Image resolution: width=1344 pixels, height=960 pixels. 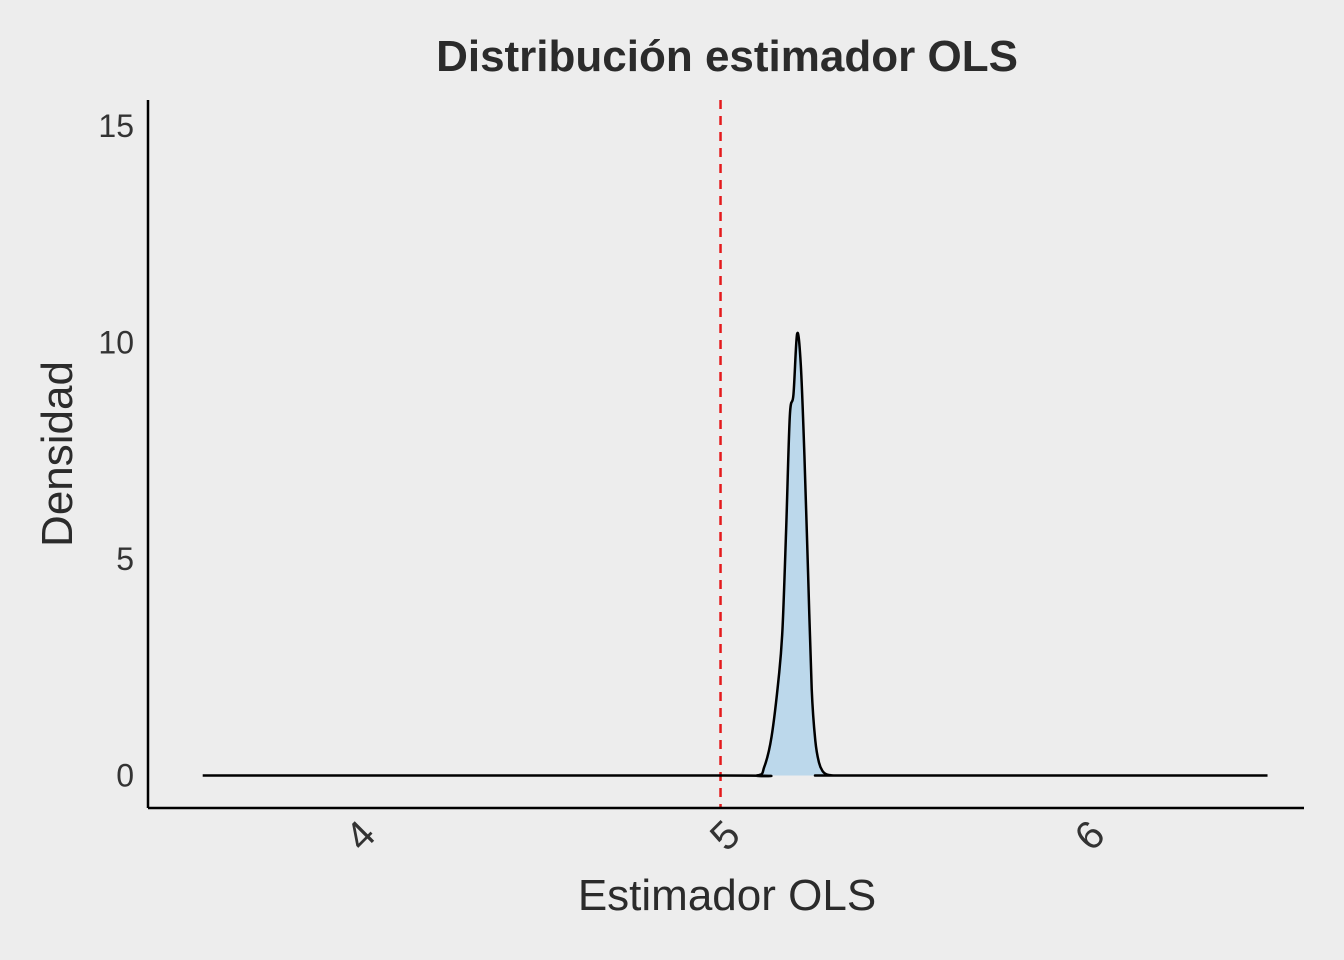 What do you see at coordinates (57, 454) in the screenshot?
I see `y-axis-title: Densidad` at bounding box center [57, 454].